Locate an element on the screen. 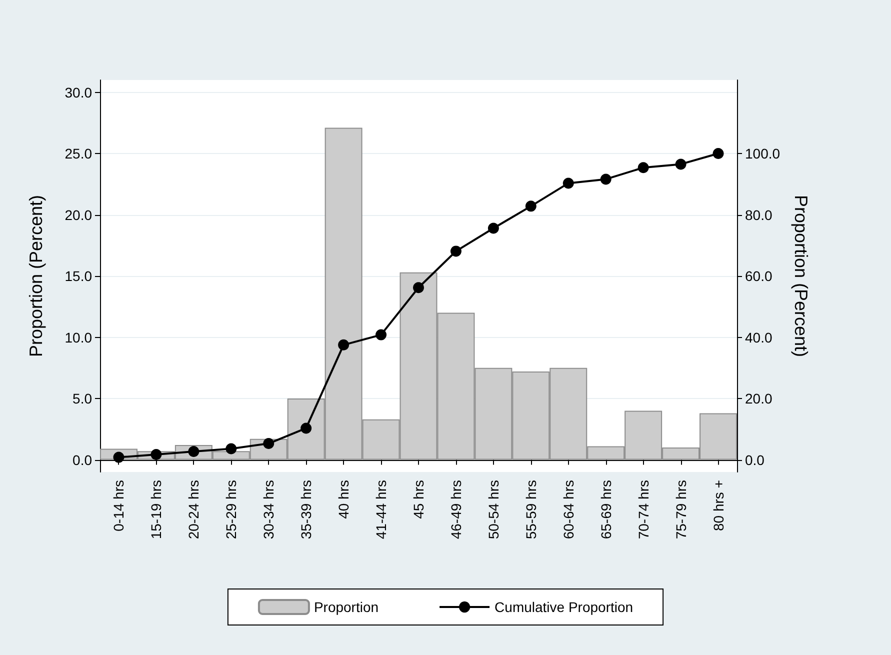  legend-label: Proportion is located at coordinates (346, 607).